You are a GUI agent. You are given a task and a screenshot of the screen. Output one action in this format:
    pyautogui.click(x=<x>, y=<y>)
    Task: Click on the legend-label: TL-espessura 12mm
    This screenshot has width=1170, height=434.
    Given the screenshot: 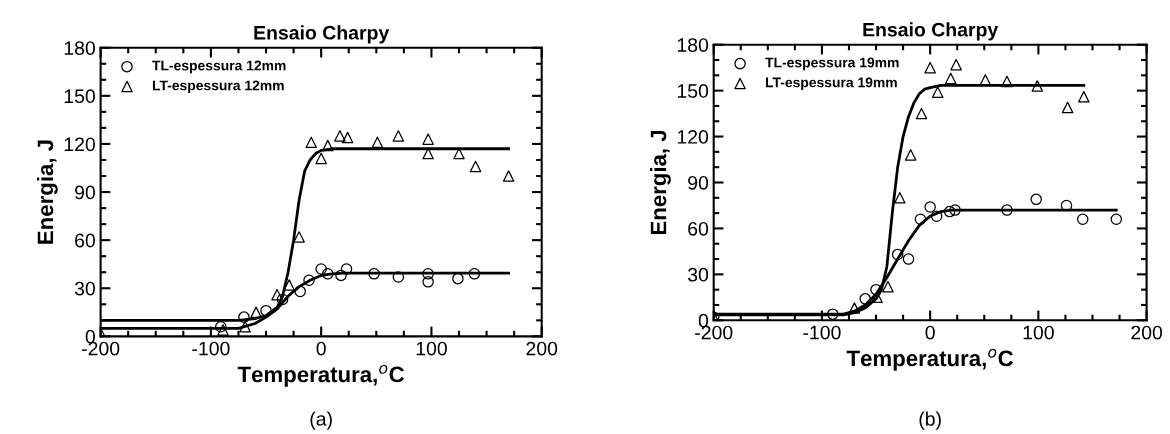 What is the action you would take?
    pyautogui.click(x=219, y=67)
    